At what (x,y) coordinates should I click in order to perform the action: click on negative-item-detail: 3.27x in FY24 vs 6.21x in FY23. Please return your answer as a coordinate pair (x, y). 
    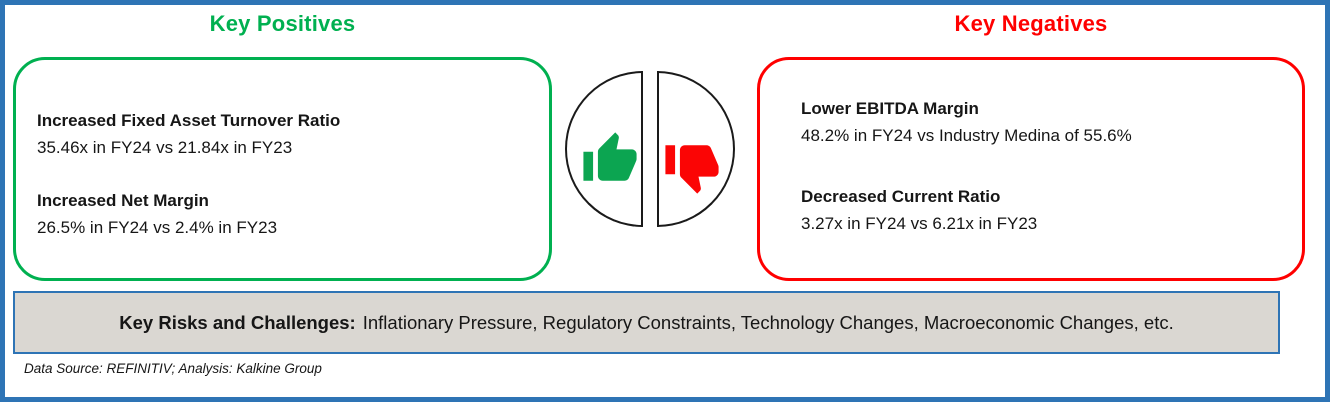
    Looking at the image, I should click on (919, 223).